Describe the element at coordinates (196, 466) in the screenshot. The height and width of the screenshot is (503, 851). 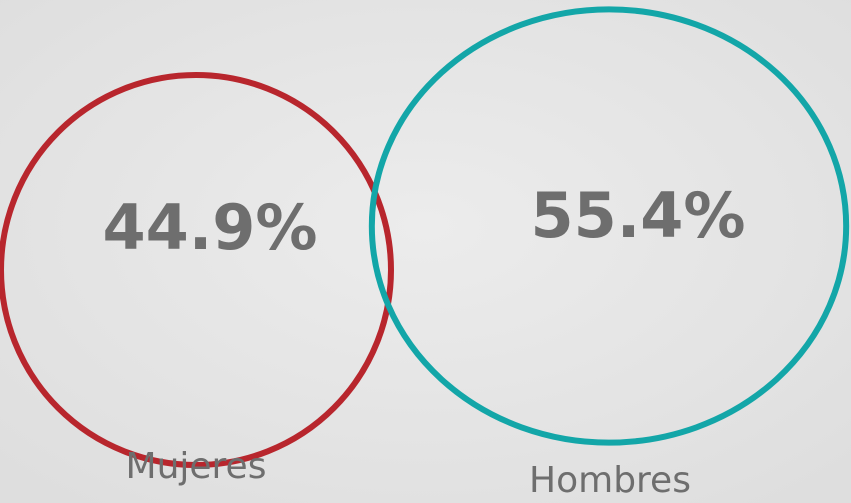
I see `category-label: Mujeres` at that location.